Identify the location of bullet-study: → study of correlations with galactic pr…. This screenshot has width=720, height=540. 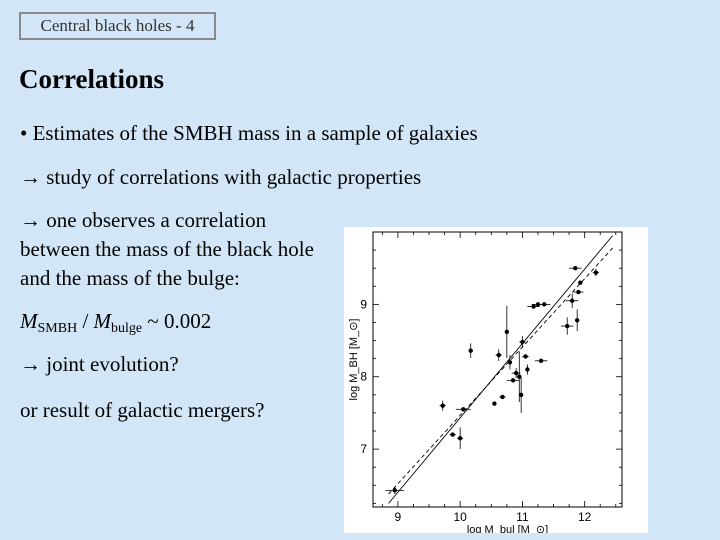
(221, 177).